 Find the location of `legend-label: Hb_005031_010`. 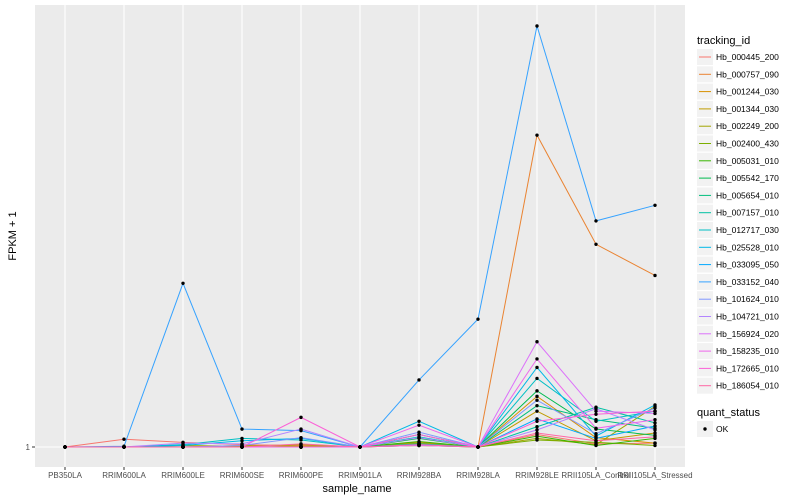

legend-label: Hb_005031_010 is located at coordinates (747, 161).